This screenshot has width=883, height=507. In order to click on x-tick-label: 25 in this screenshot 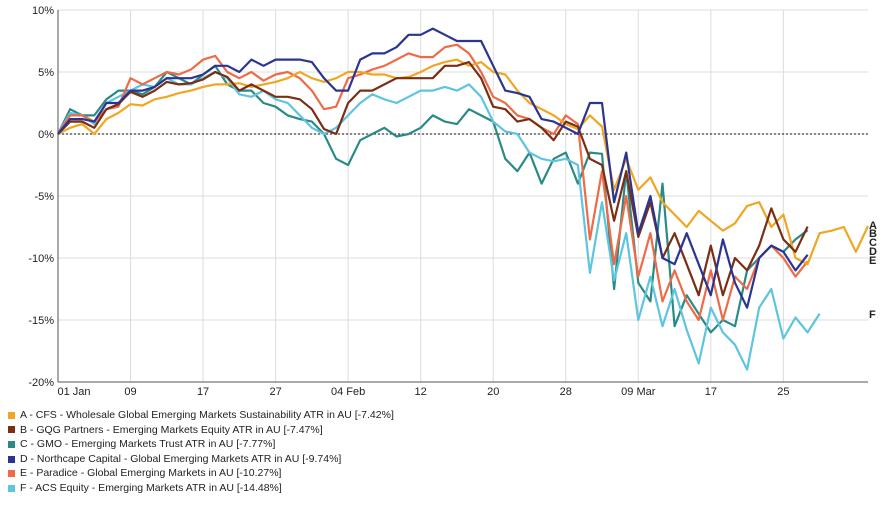, I will do `click(783, 392)`.